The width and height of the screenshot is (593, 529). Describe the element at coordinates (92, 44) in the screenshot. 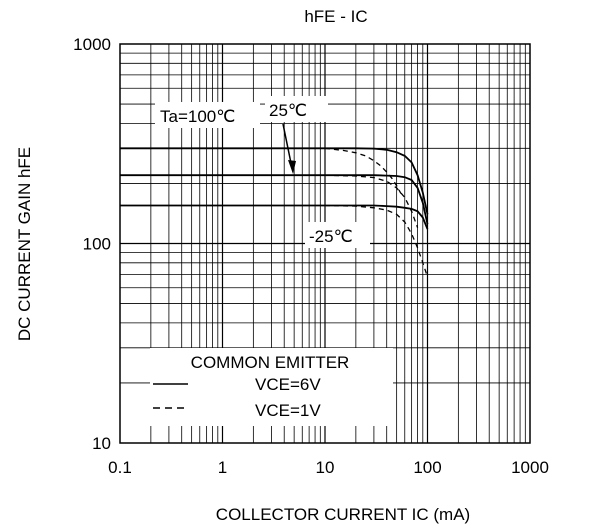

I see `y-tick-label: 1000` at that location.